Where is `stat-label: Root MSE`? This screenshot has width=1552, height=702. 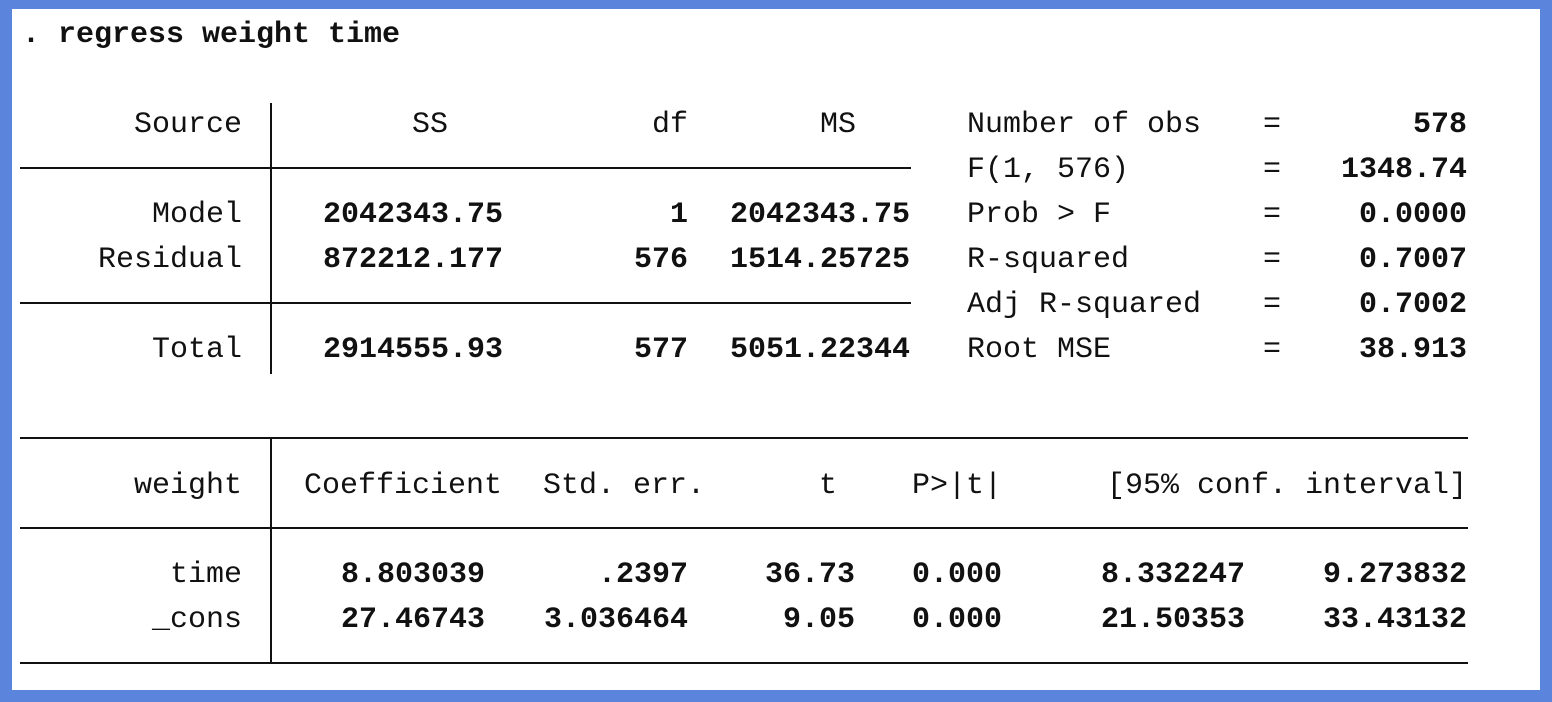 stat-label: Root MSE is located at coordinates (1039, 350).